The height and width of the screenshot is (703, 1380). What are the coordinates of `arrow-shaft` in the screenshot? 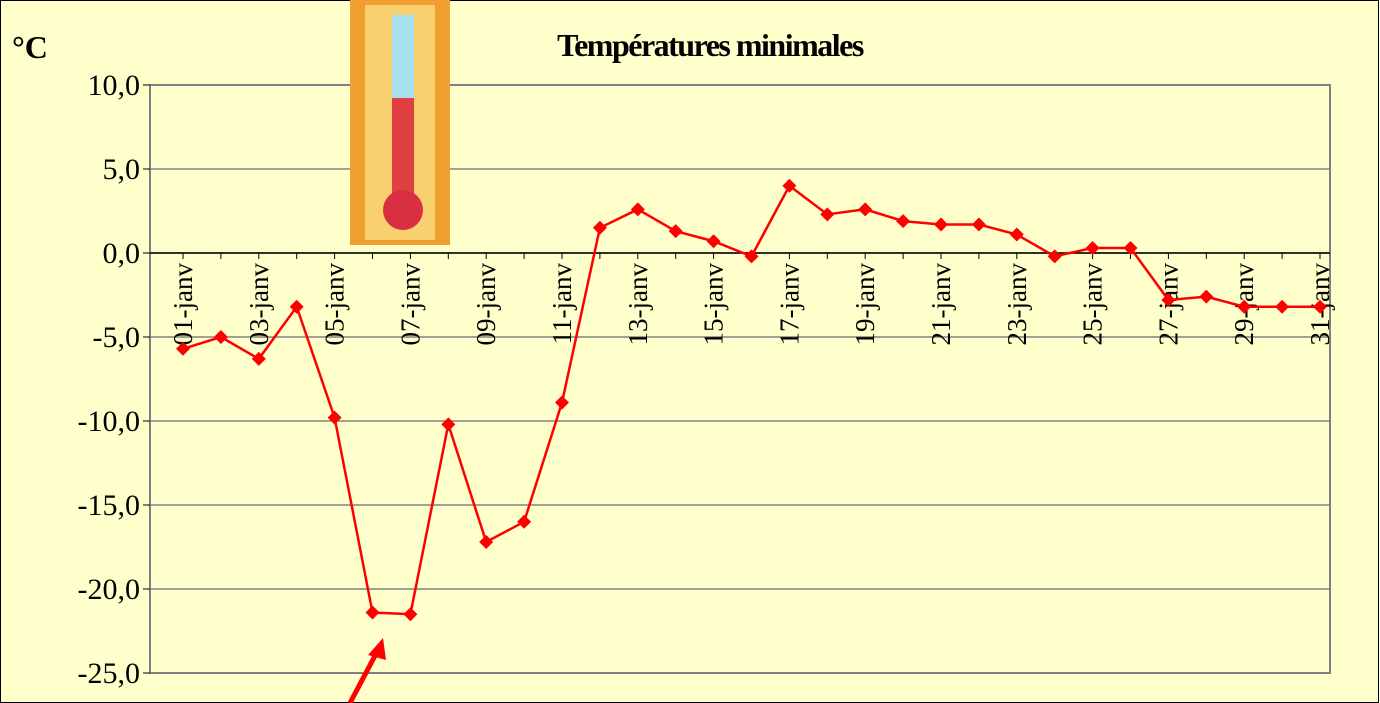 It's located at (364, 675).